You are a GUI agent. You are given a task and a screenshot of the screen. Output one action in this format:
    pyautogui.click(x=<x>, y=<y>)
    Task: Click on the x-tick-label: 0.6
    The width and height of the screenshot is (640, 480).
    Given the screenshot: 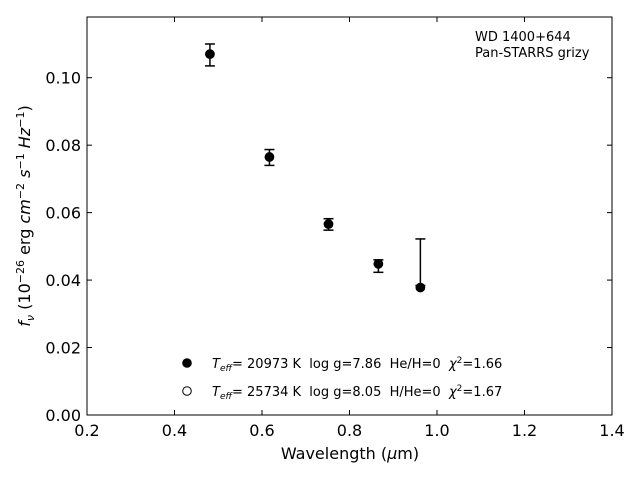 What is the action you would take?
    pyautogui.click(x=261, y=430)
    